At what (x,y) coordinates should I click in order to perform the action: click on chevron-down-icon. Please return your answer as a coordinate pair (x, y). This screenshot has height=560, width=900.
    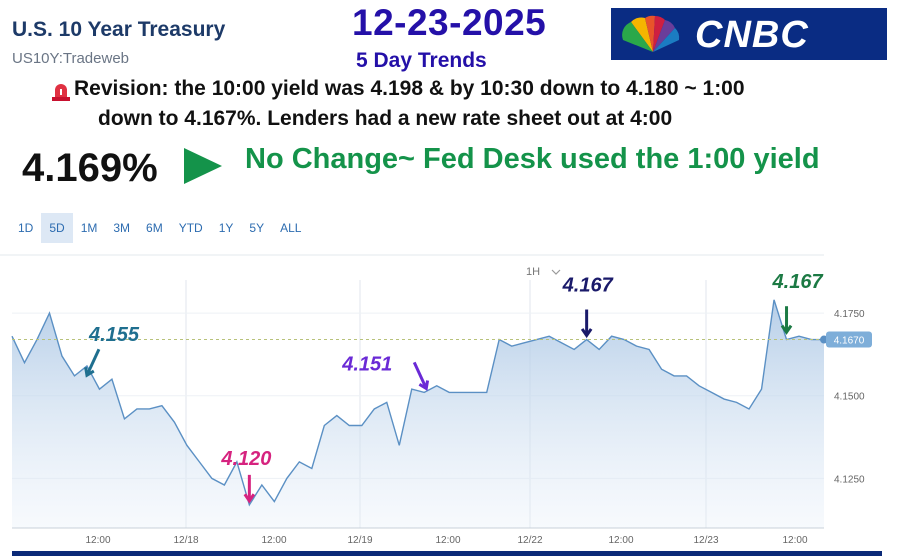
    Looking at the image, I should click on (556, 272).